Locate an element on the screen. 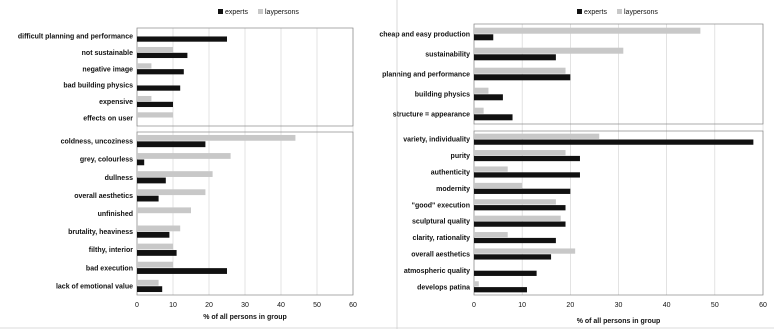 The image size is (774, 329). category-label: develops patina is located at coordinates (443, 287).